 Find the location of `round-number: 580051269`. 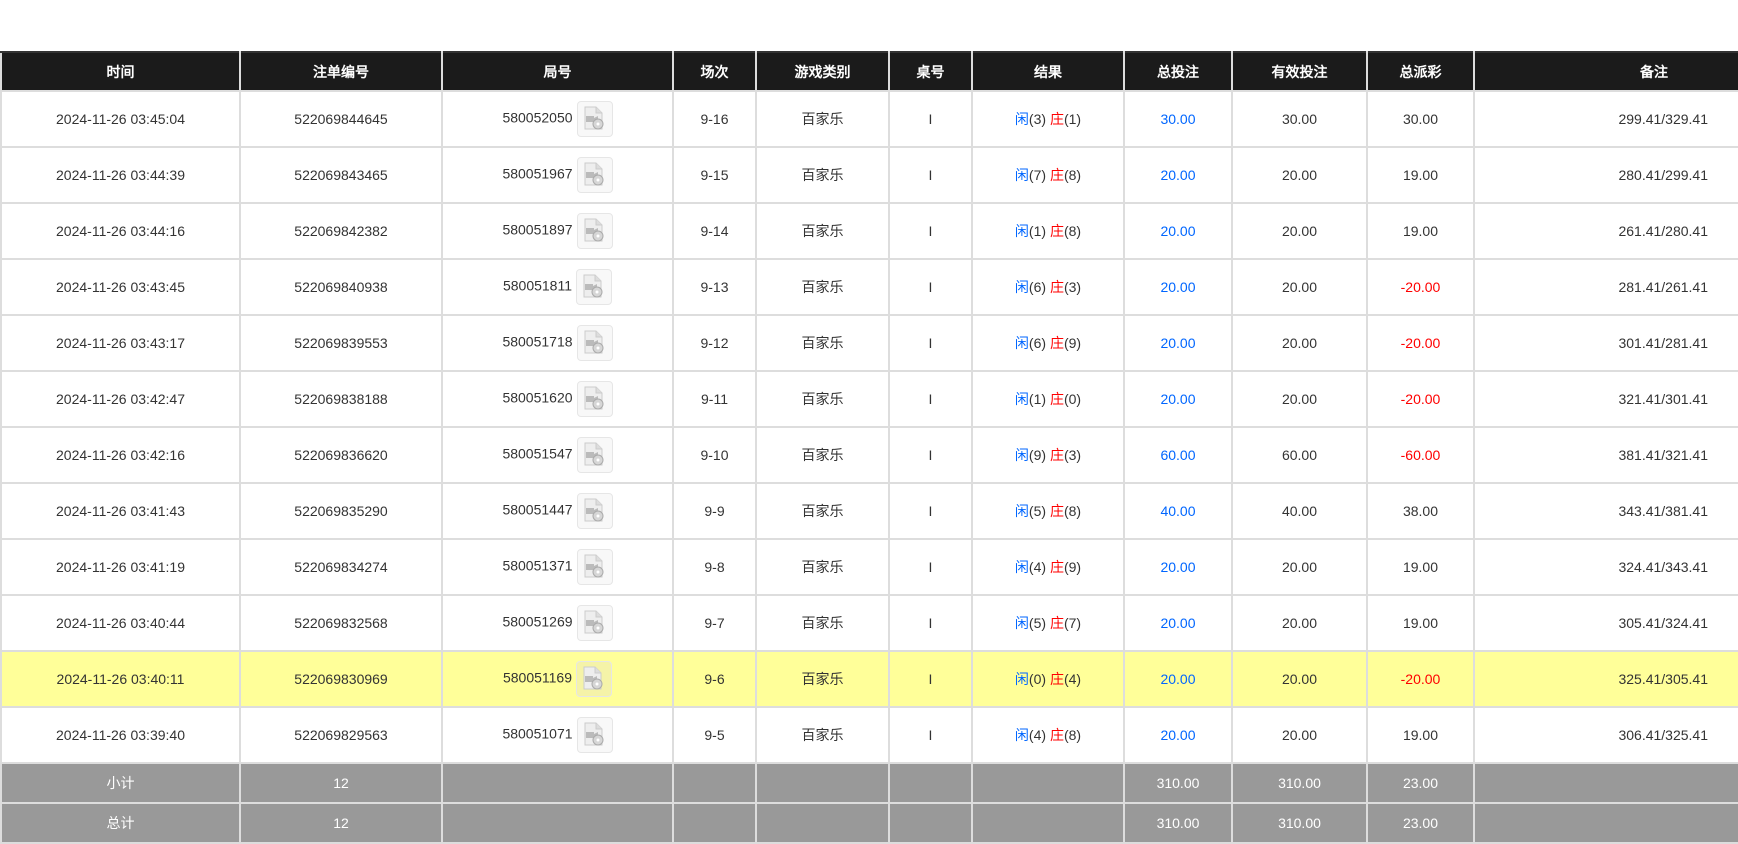

round-number: 580051269 is located at coordinates (537, 621).